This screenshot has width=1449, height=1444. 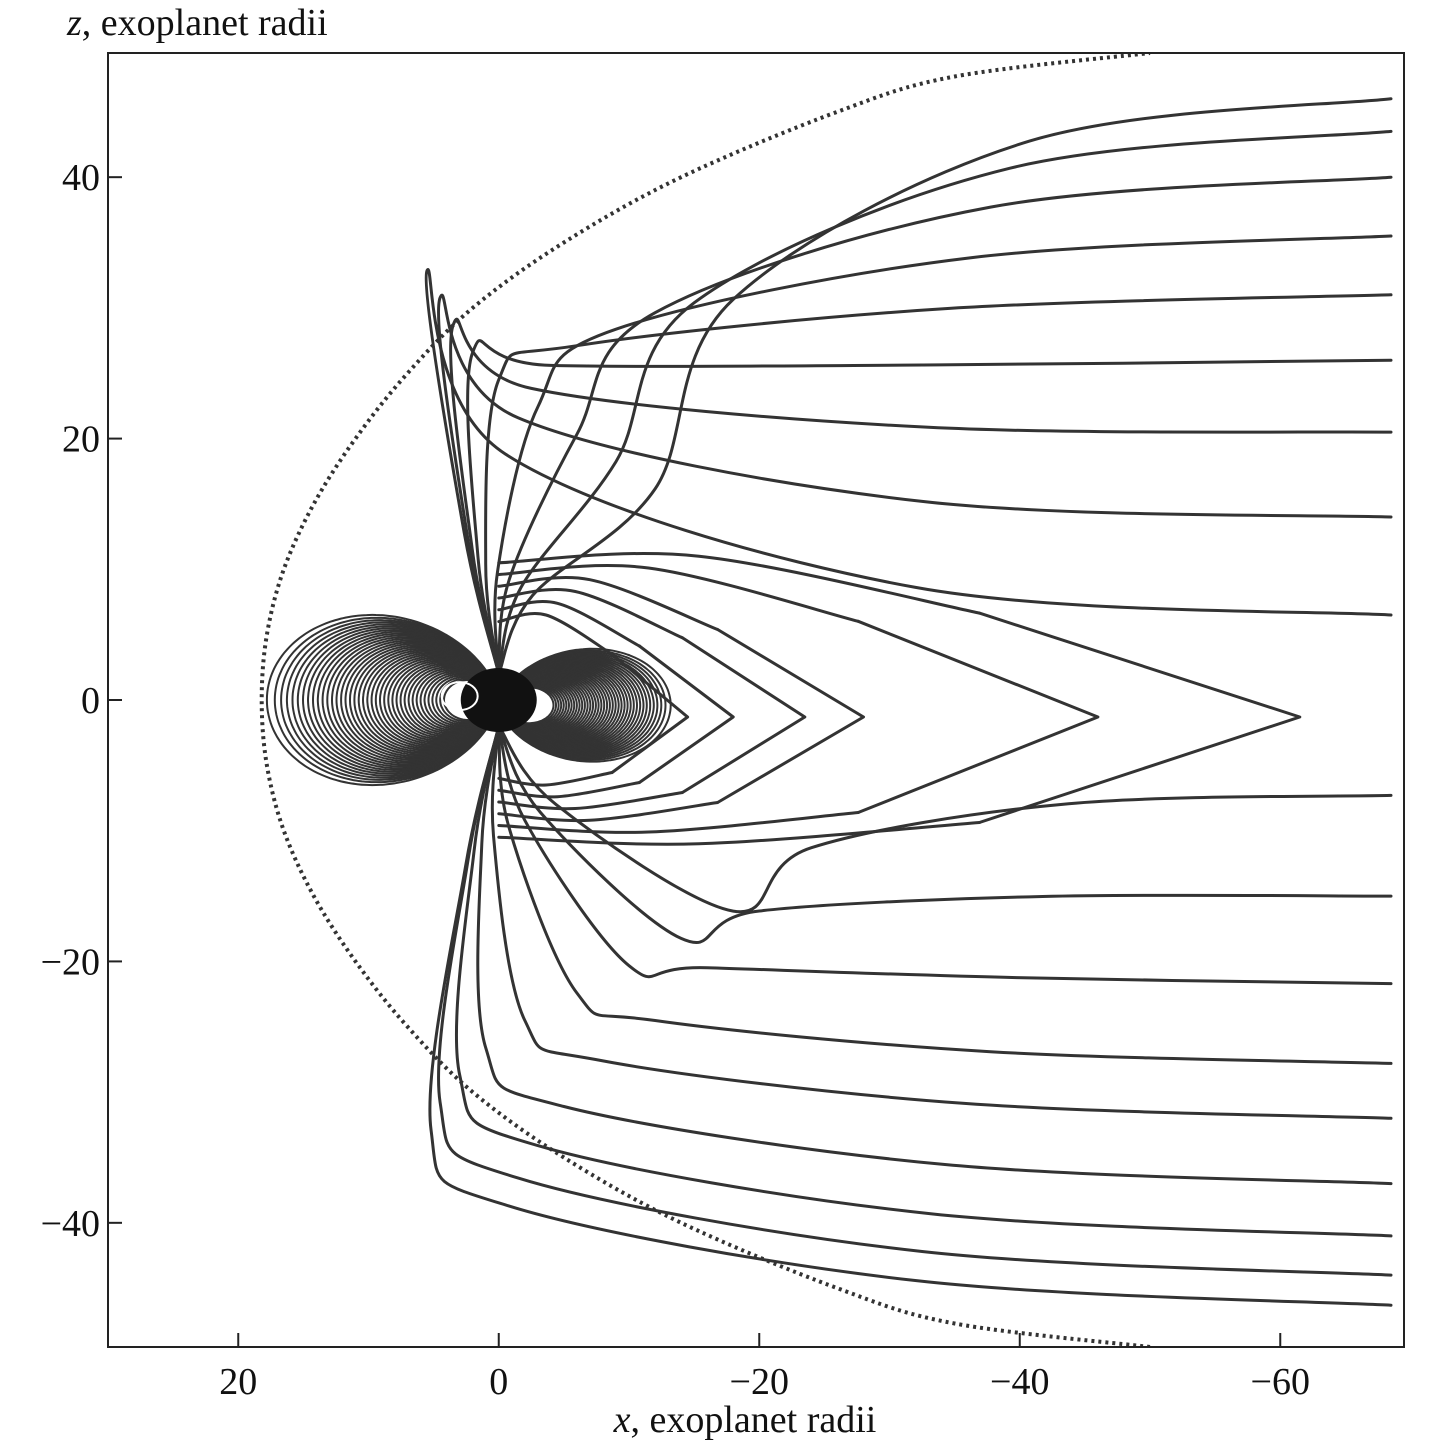 I want to click on y-axis-title: z, exoplanet radii, so click(x=197, y=23).